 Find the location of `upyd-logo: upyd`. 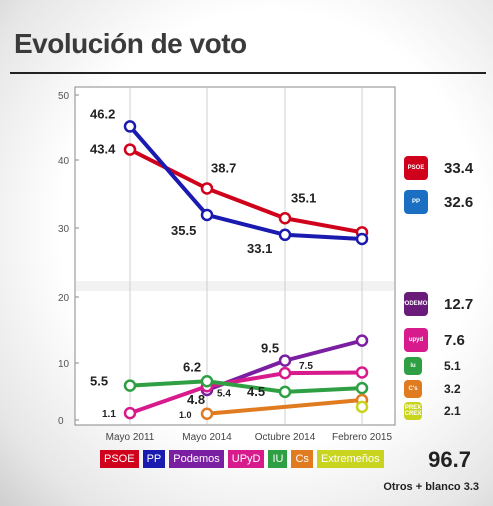

upyd-logo: upyd is located at coordinates (416, 340).